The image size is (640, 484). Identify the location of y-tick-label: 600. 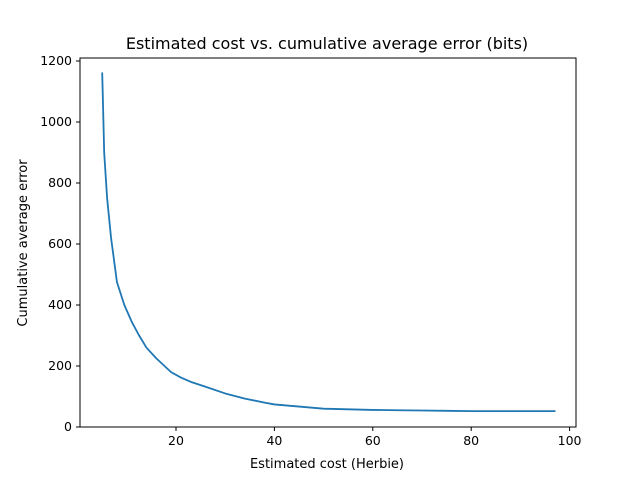
(60, 243).